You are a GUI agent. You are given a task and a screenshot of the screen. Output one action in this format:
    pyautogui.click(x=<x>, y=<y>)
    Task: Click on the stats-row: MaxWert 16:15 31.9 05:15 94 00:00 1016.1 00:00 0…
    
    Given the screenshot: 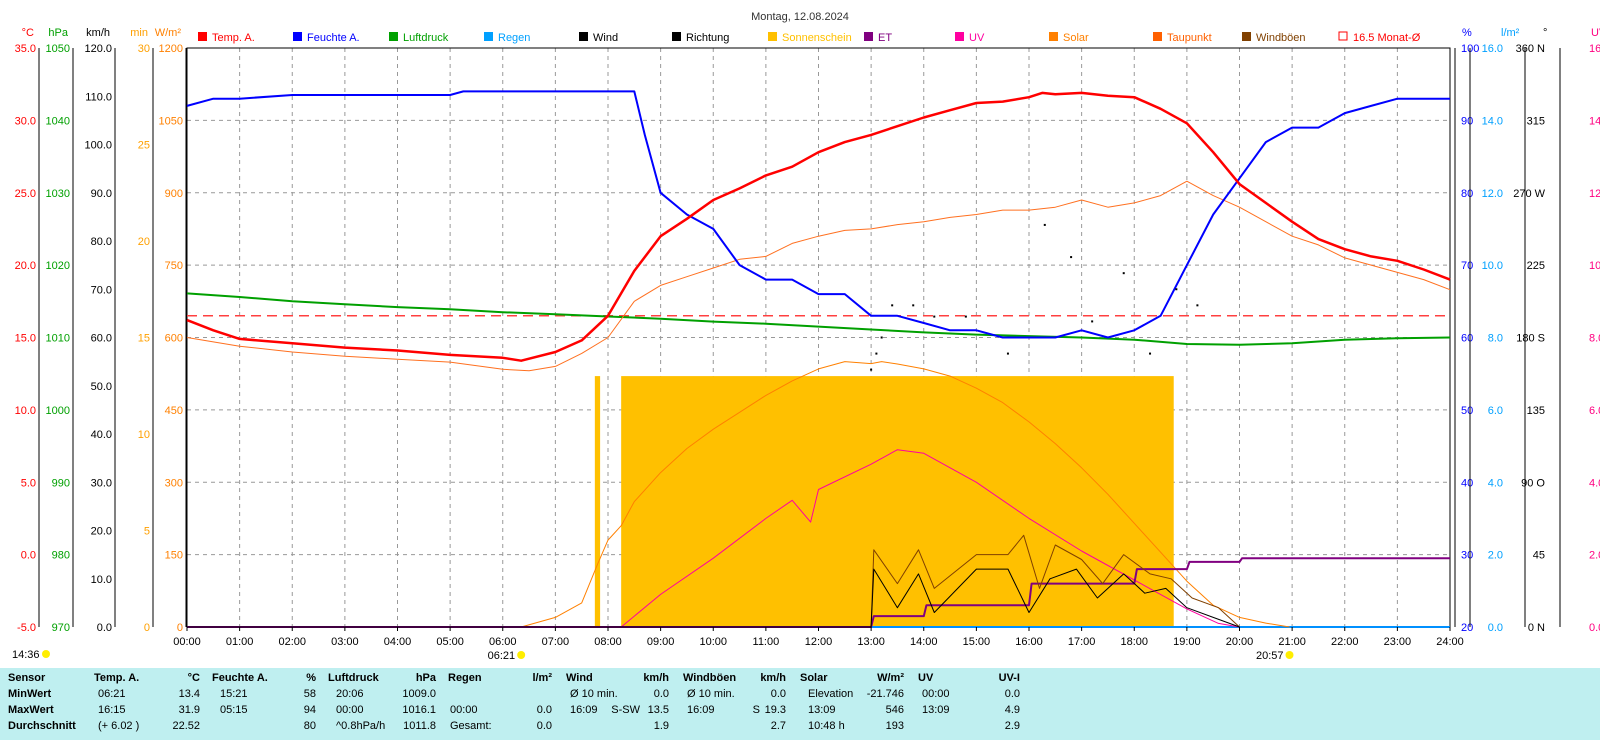 What is the action you would take?
    pyautogui.click(x=800, y=710)
    